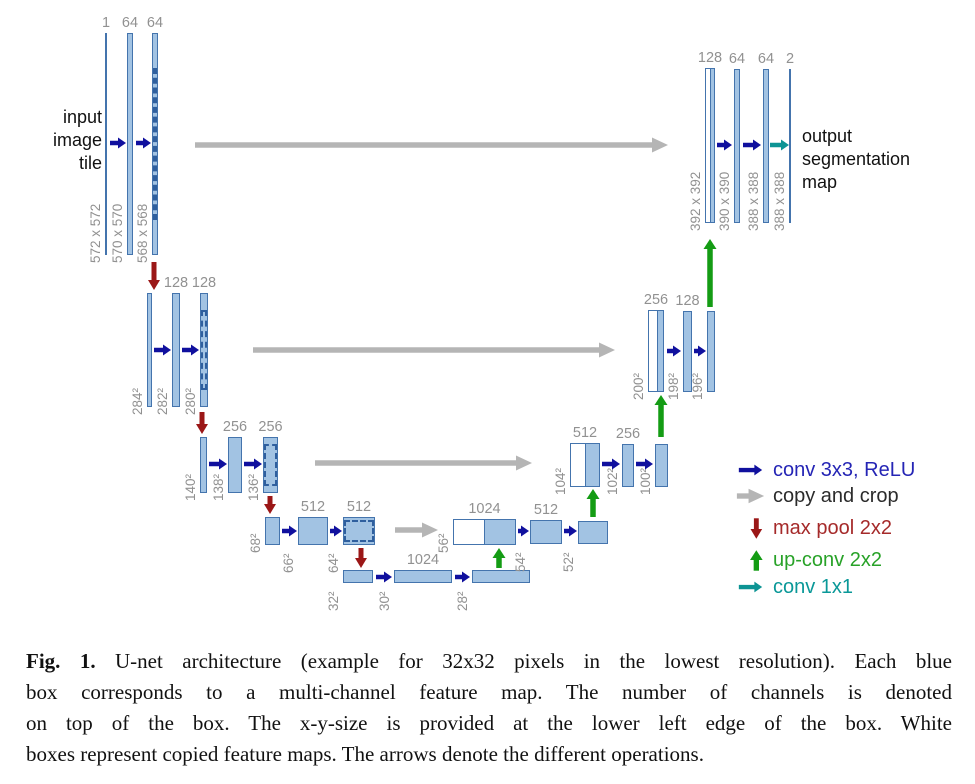  I want to click on legend-label: copy and crop, so click(836, 495).